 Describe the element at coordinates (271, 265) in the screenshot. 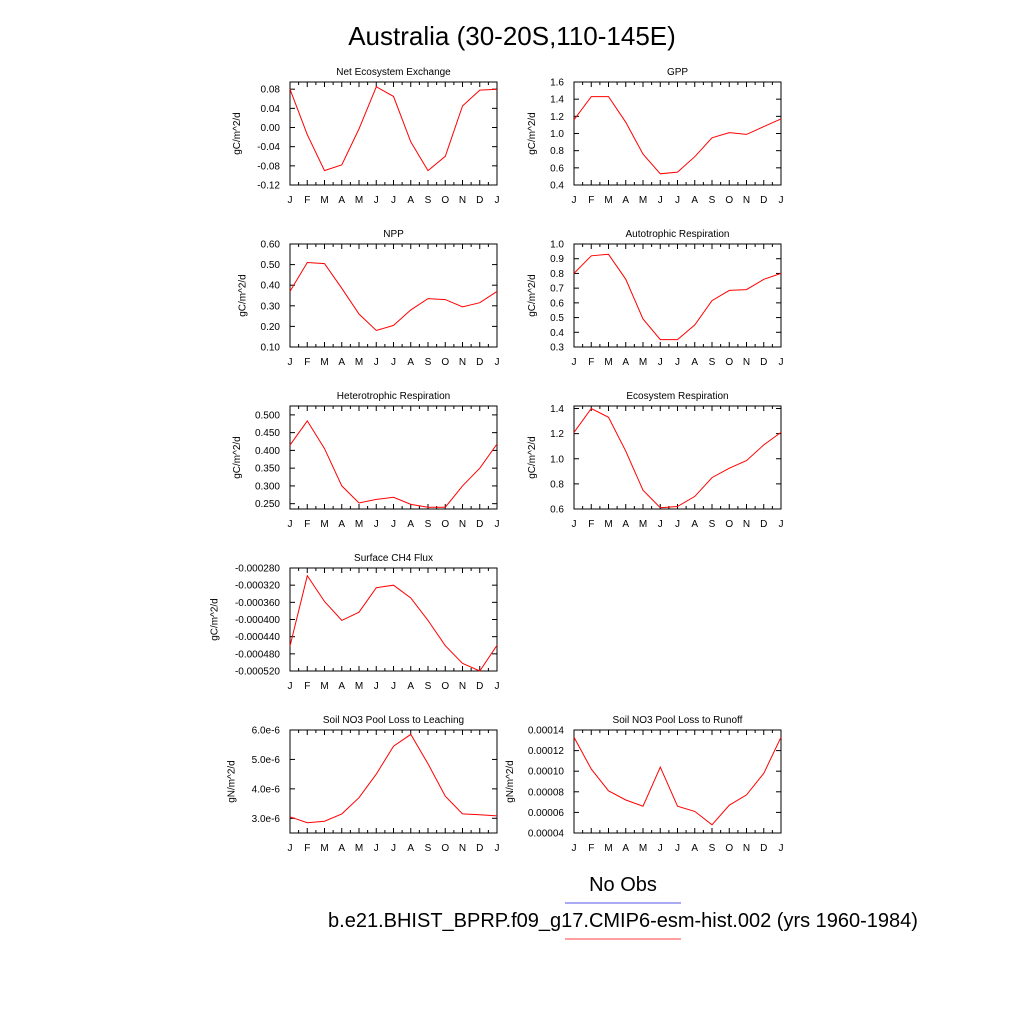

I see `y-tick-label: 0.50` at that location.